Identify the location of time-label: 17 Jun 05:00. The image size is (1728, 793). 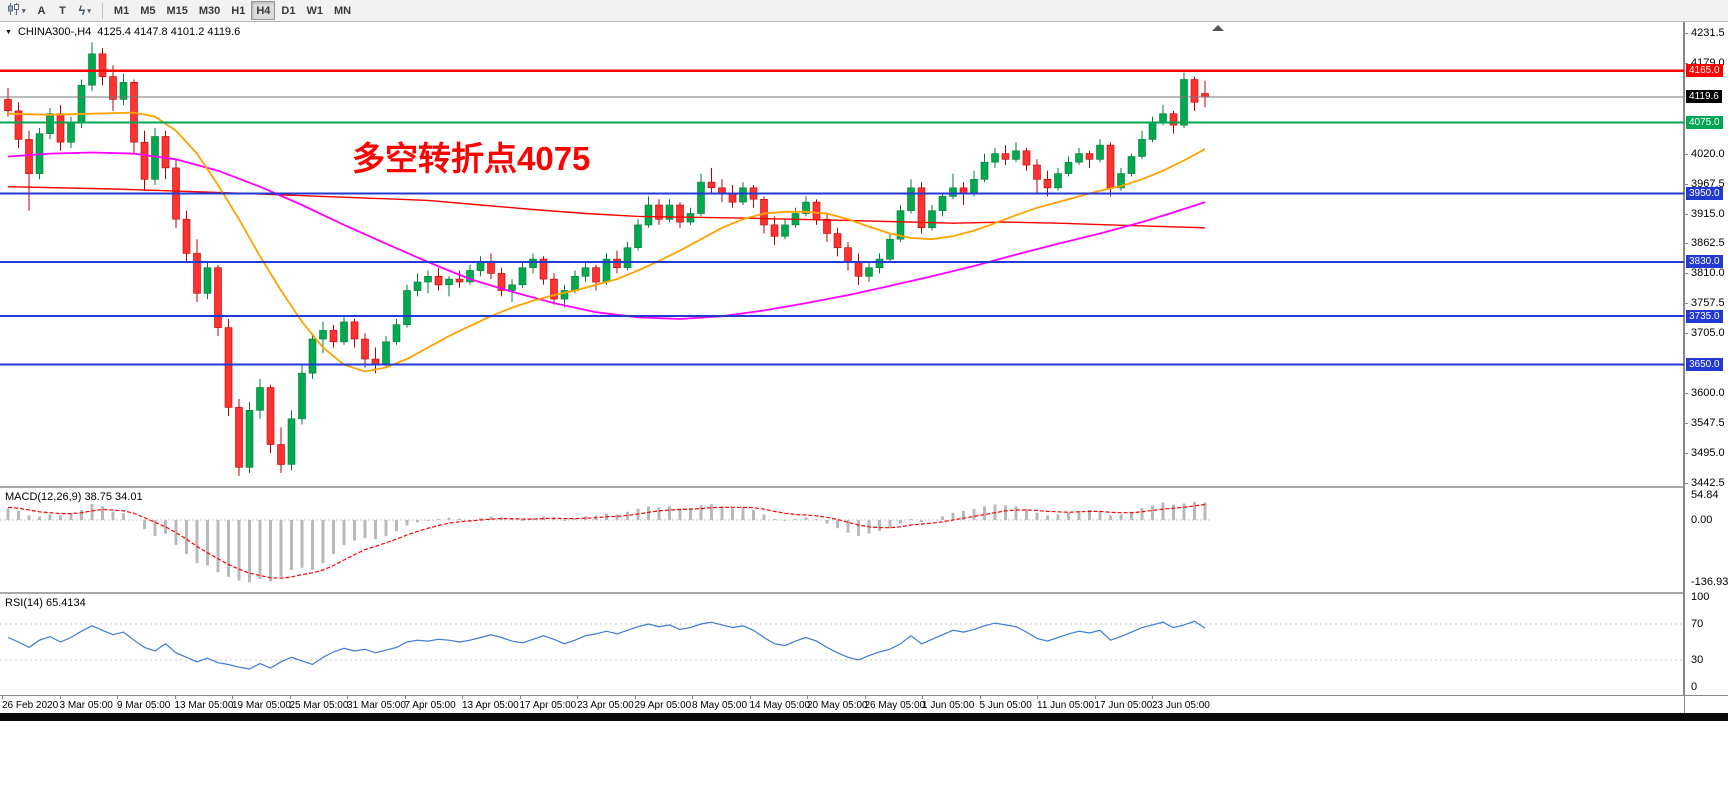
(1123, 705).